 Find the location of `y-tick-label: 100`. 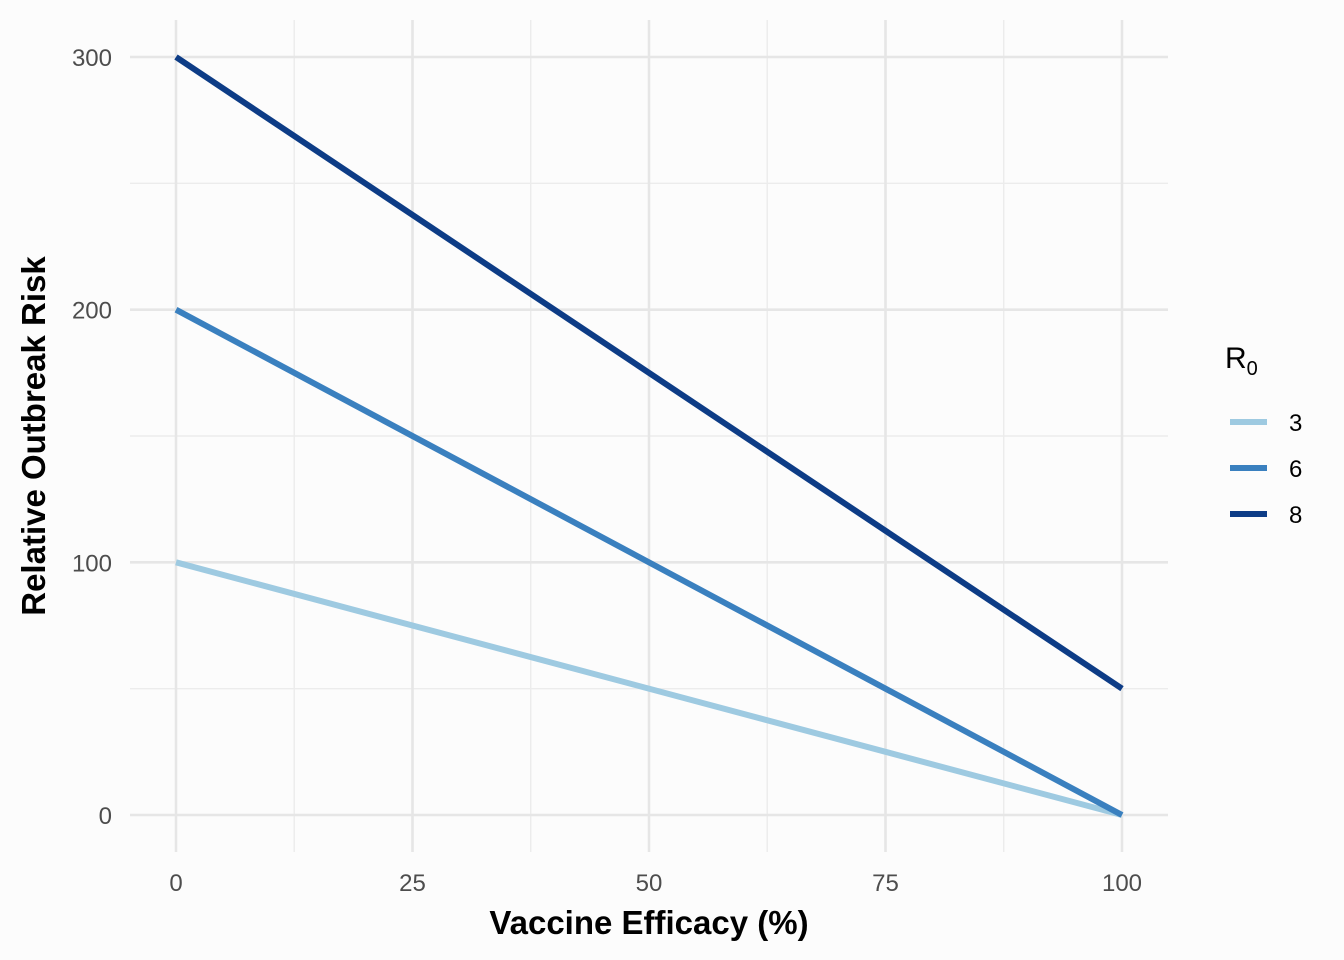

y-tick-label: 100 is located at coordinates (92, 563).